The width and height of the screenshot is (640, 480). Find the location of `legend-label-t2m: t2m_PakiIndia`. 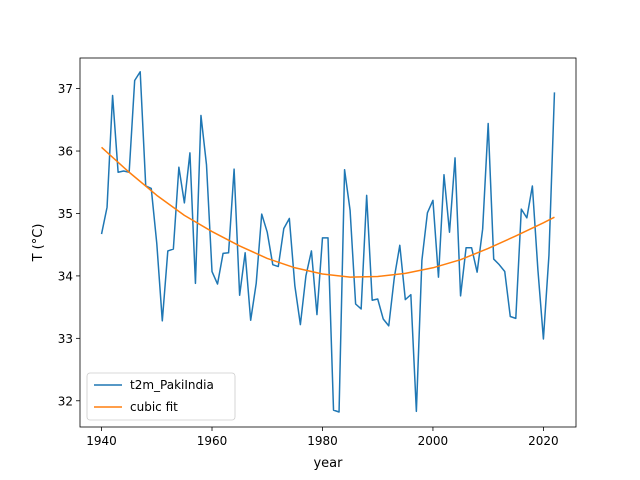

legend-label-t2m: t2m_PakiIndia is located at coordinates (172, 385).